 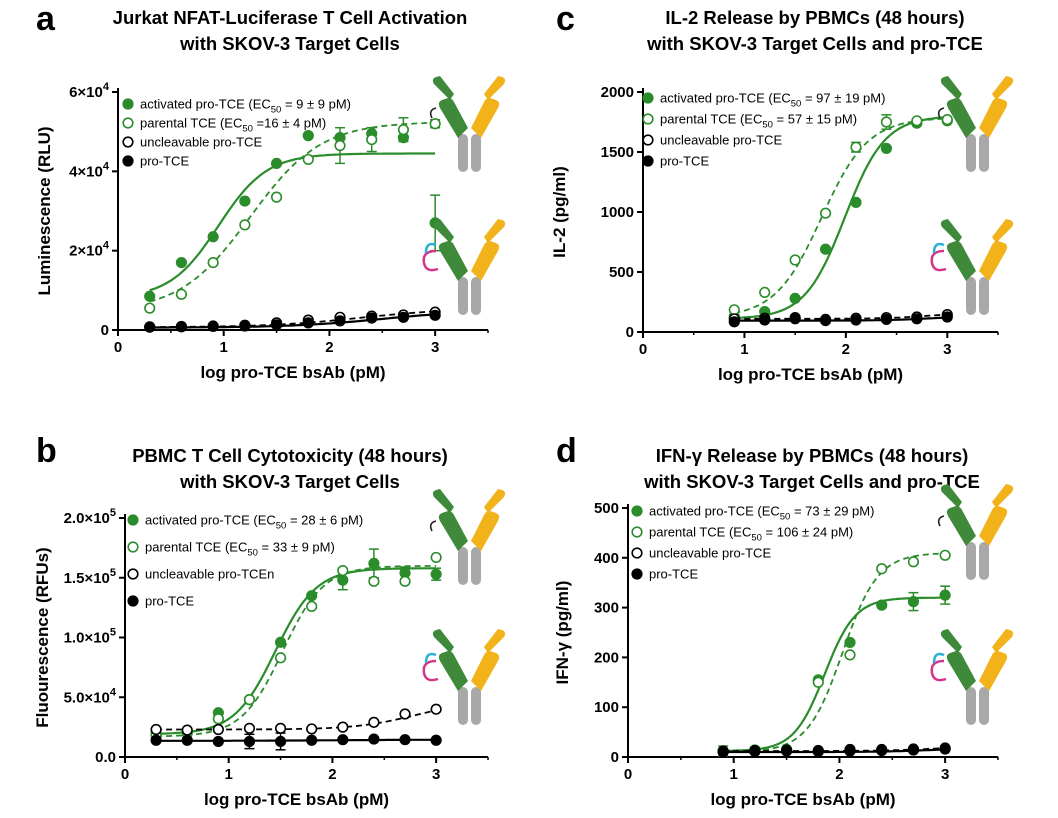 I want to click on legend-entry: uncleavable pro-TCE, so click(x=721, y=140).